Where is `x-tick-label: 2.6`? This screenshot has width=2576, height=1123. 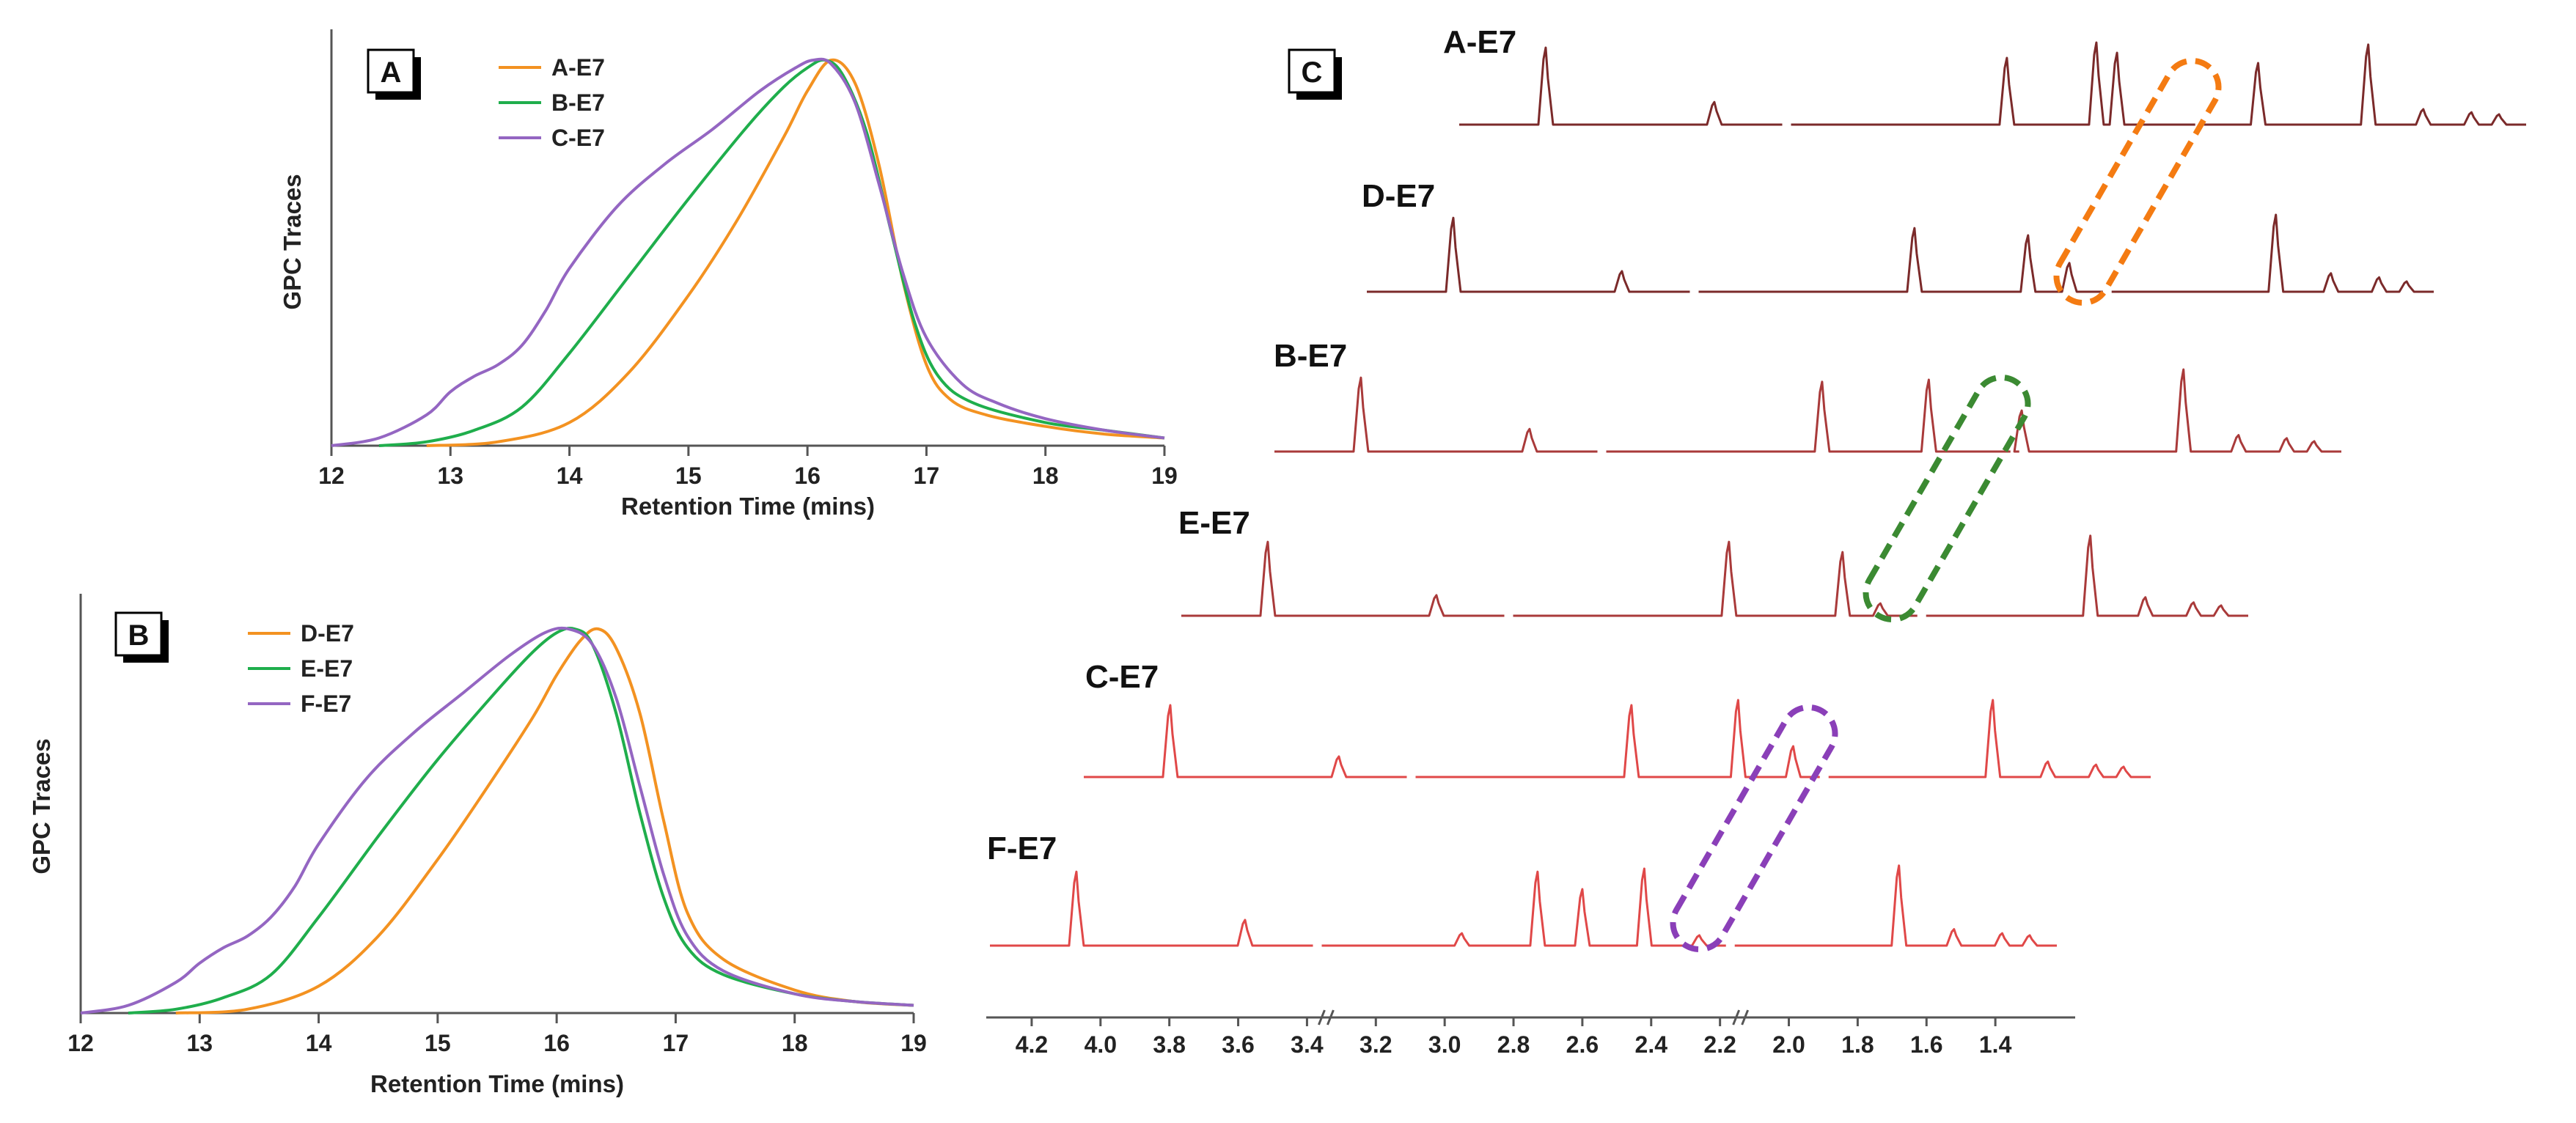 x-tick-label: 2.6 is located at coordinates (1582, 1044).